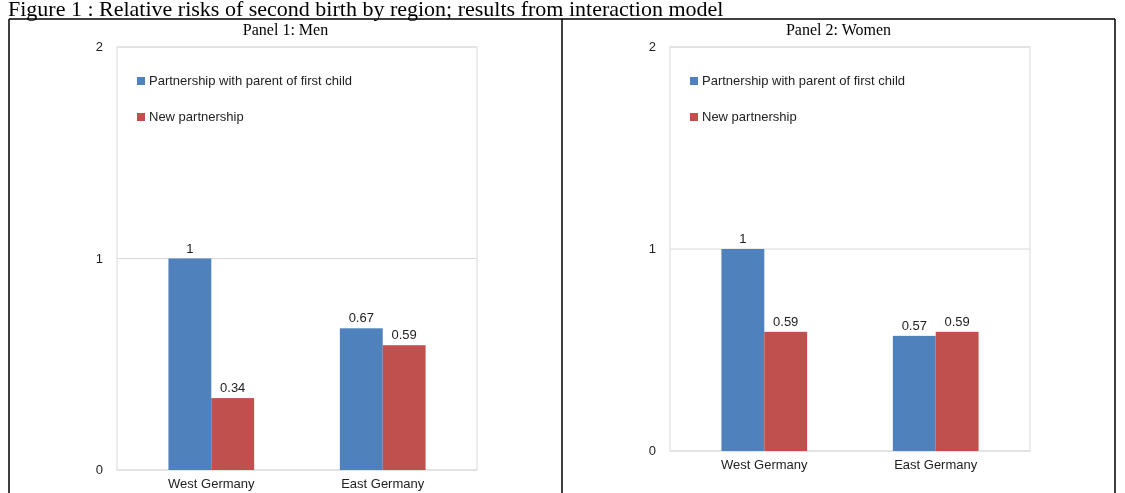  Describe the element at coordinates (838, 29) in the screenshot. I see `chart-title: Panel 2: Women` at that location.